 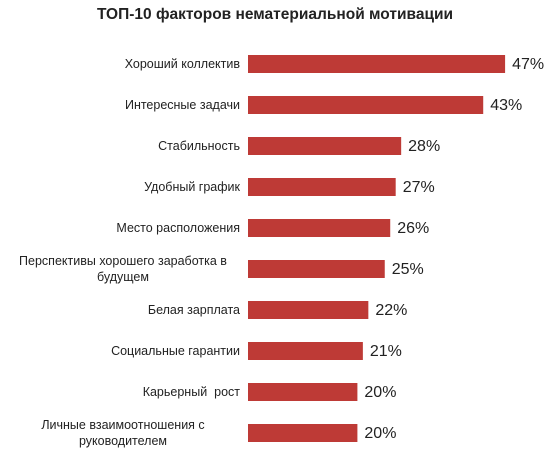 I want to click on value-label: 43%, so click(x=506, y=105).